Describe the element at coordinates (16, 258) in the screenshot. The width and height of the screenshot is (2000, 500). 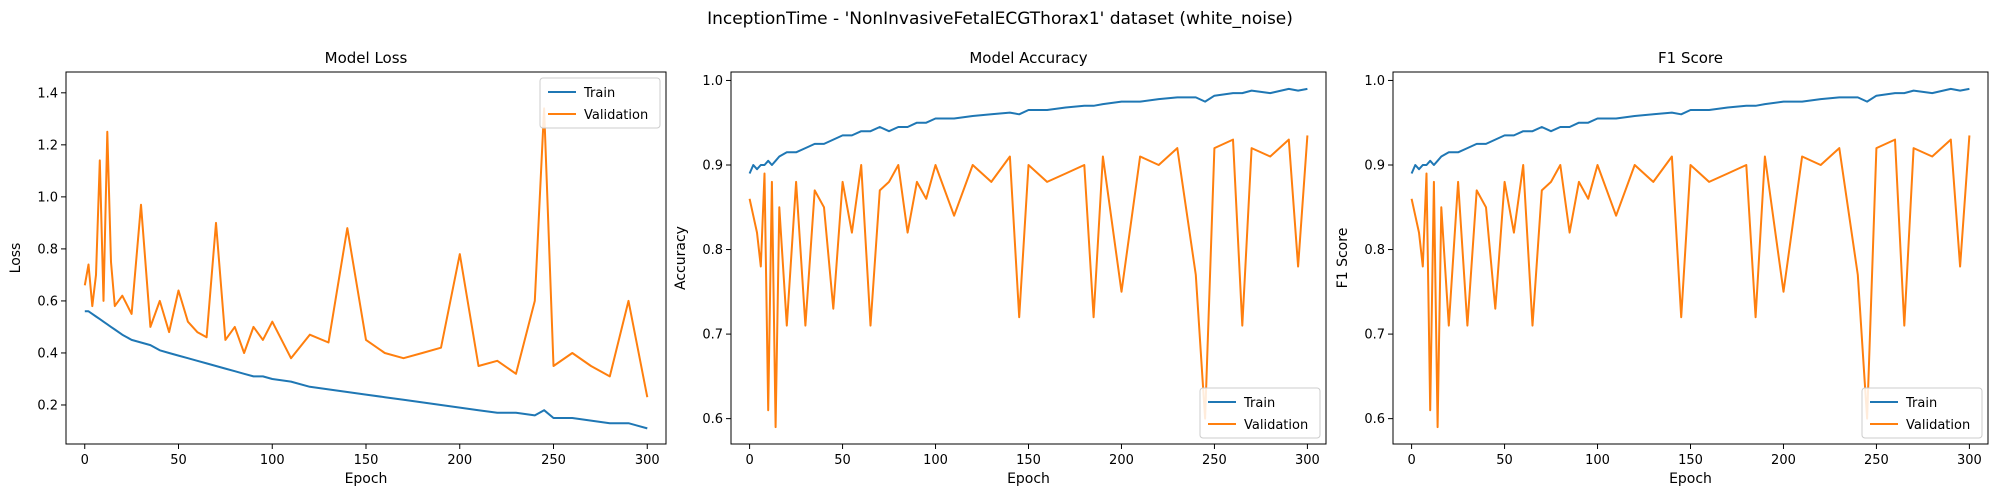
I see `y-axis-label: Loss` at that location.